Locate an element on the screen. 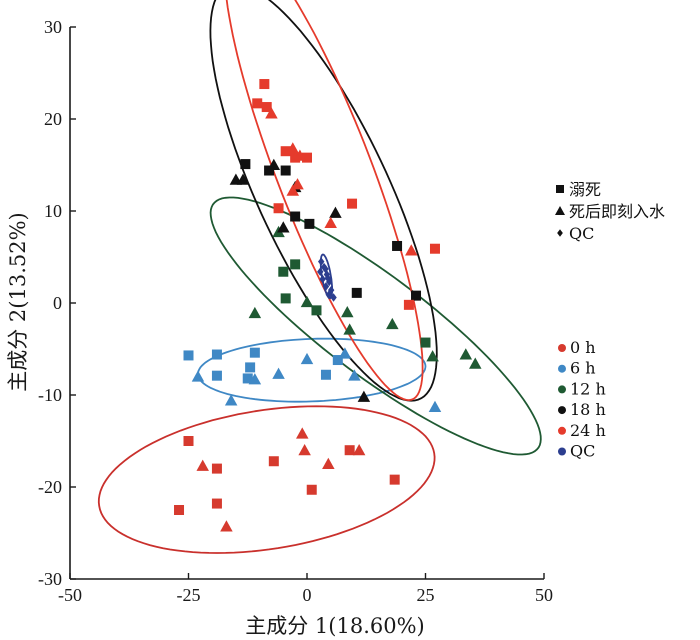 The width and height of the screenshot is (700, 640). legend-marker-triangle is located at coordinates (560, 210).